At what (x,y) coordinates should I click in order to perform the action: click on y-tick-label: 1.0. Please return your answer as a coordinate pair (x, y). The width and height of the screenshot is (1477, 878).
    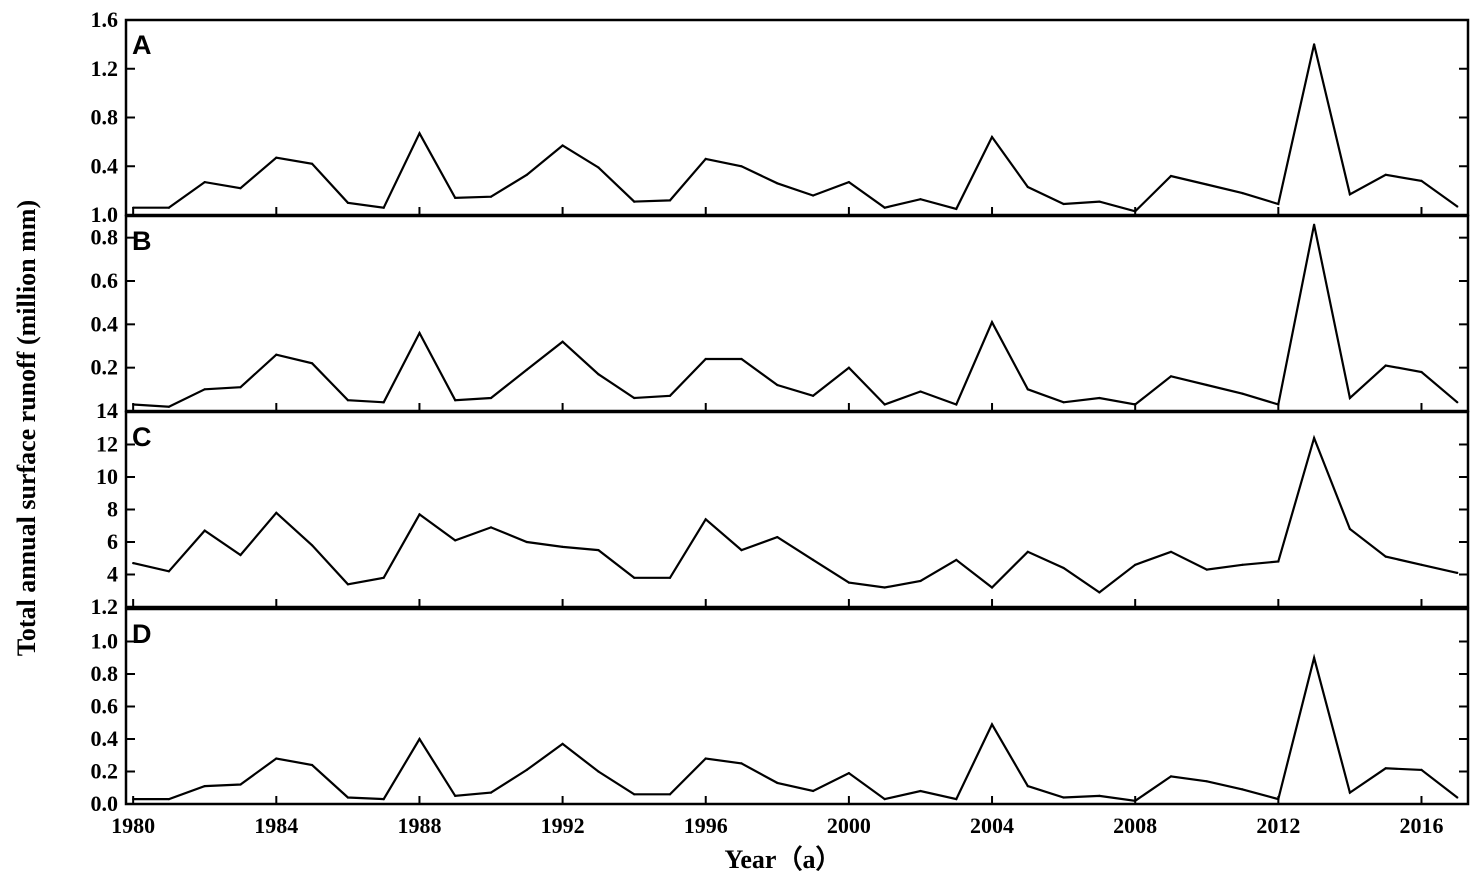
    Looking at the image, I should click on (105, 641).